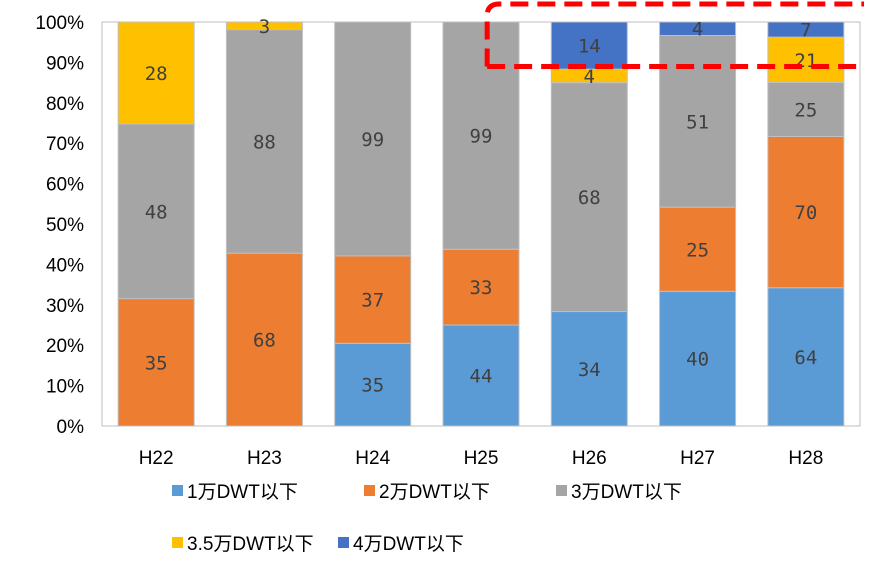 The width and height of the screenshot is (870, 563). I want to click on data-label: 70, so click(805, 213).